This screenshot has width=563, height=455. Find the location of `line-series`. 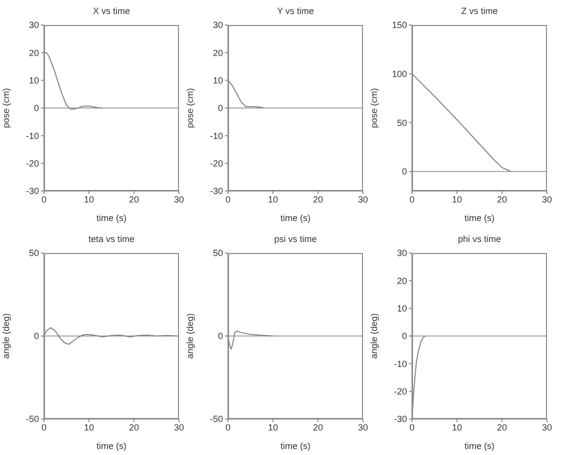

line-series is located at coordinates (73, 81).